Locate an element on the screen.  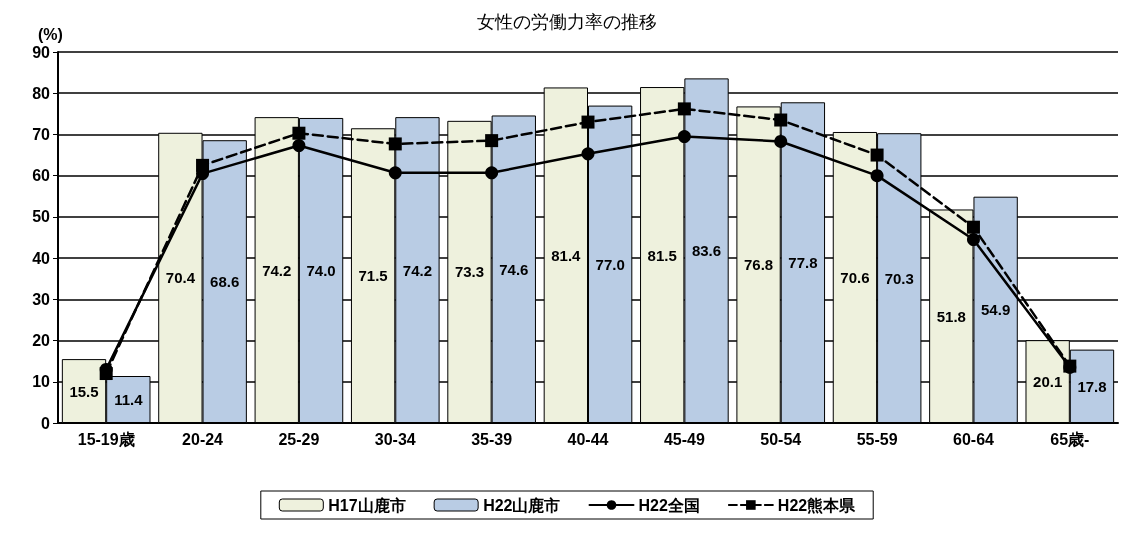
x-tick-label: 20-24 is located at coordinates (203, 439).